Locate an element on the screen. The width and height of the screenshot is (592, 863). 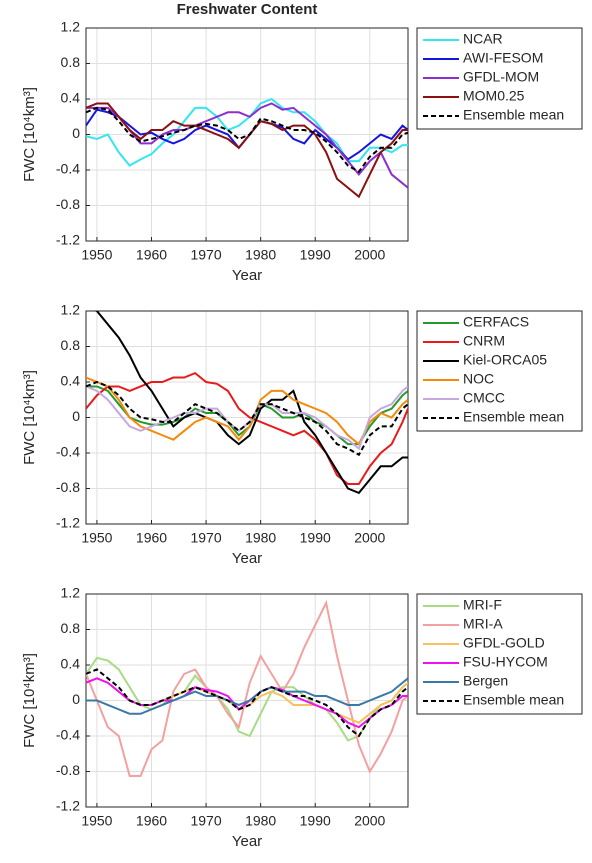
legend-label: NOC is located at coordinates (478, 379).